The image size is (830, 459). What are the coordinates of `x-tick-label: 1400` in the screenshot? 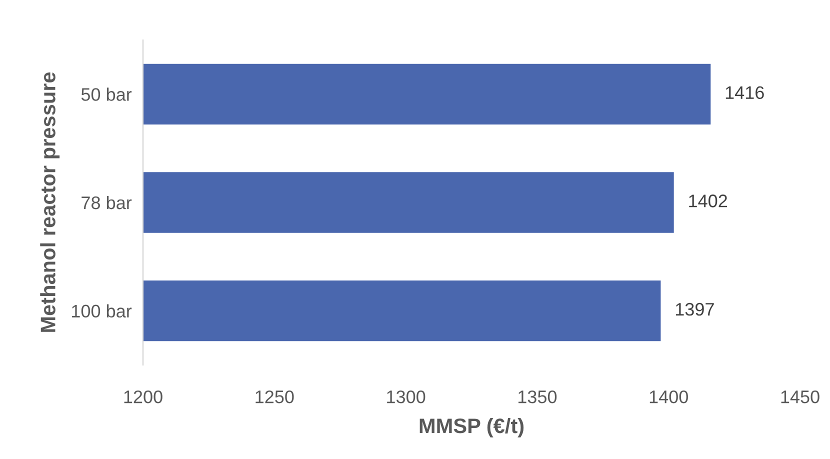 It's located at (669, 397).